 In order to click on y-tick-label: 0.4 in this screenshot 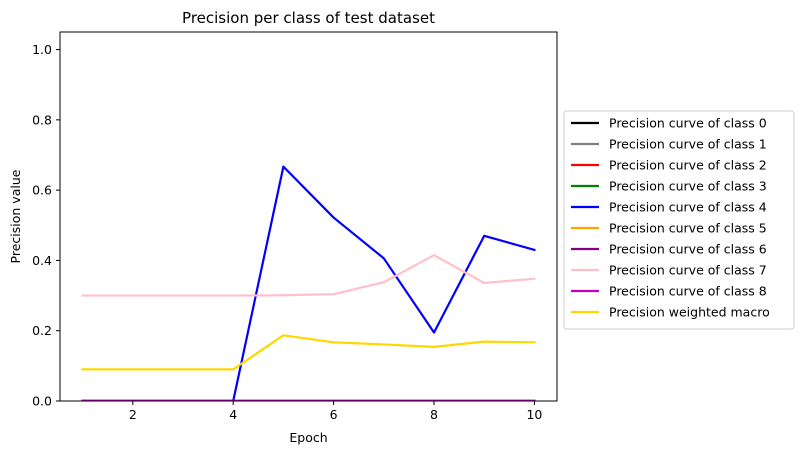, I will do `click(42, 260)`.